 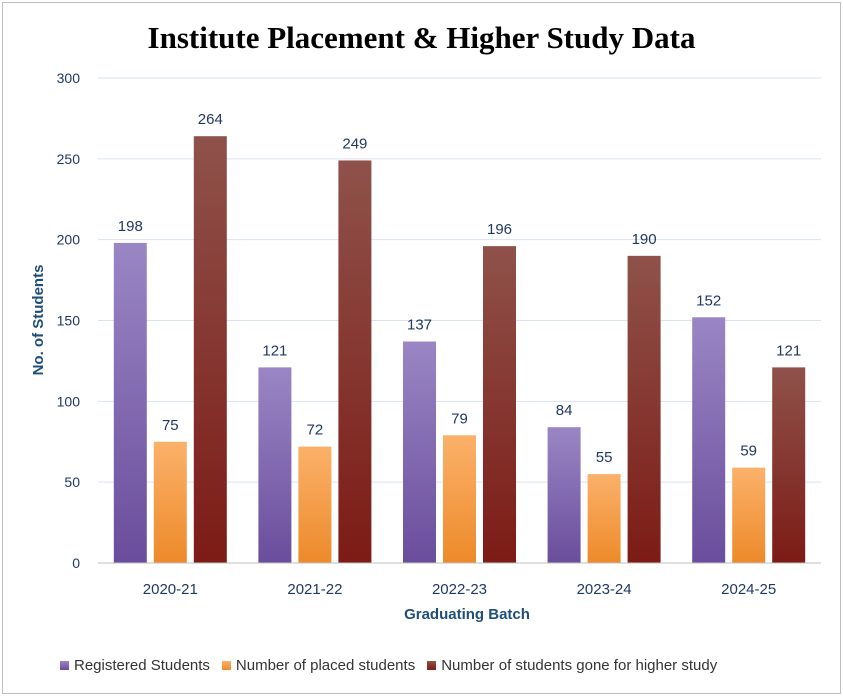 I want to click on x-tick-label: 2024-25, so click(x=748, y=589).